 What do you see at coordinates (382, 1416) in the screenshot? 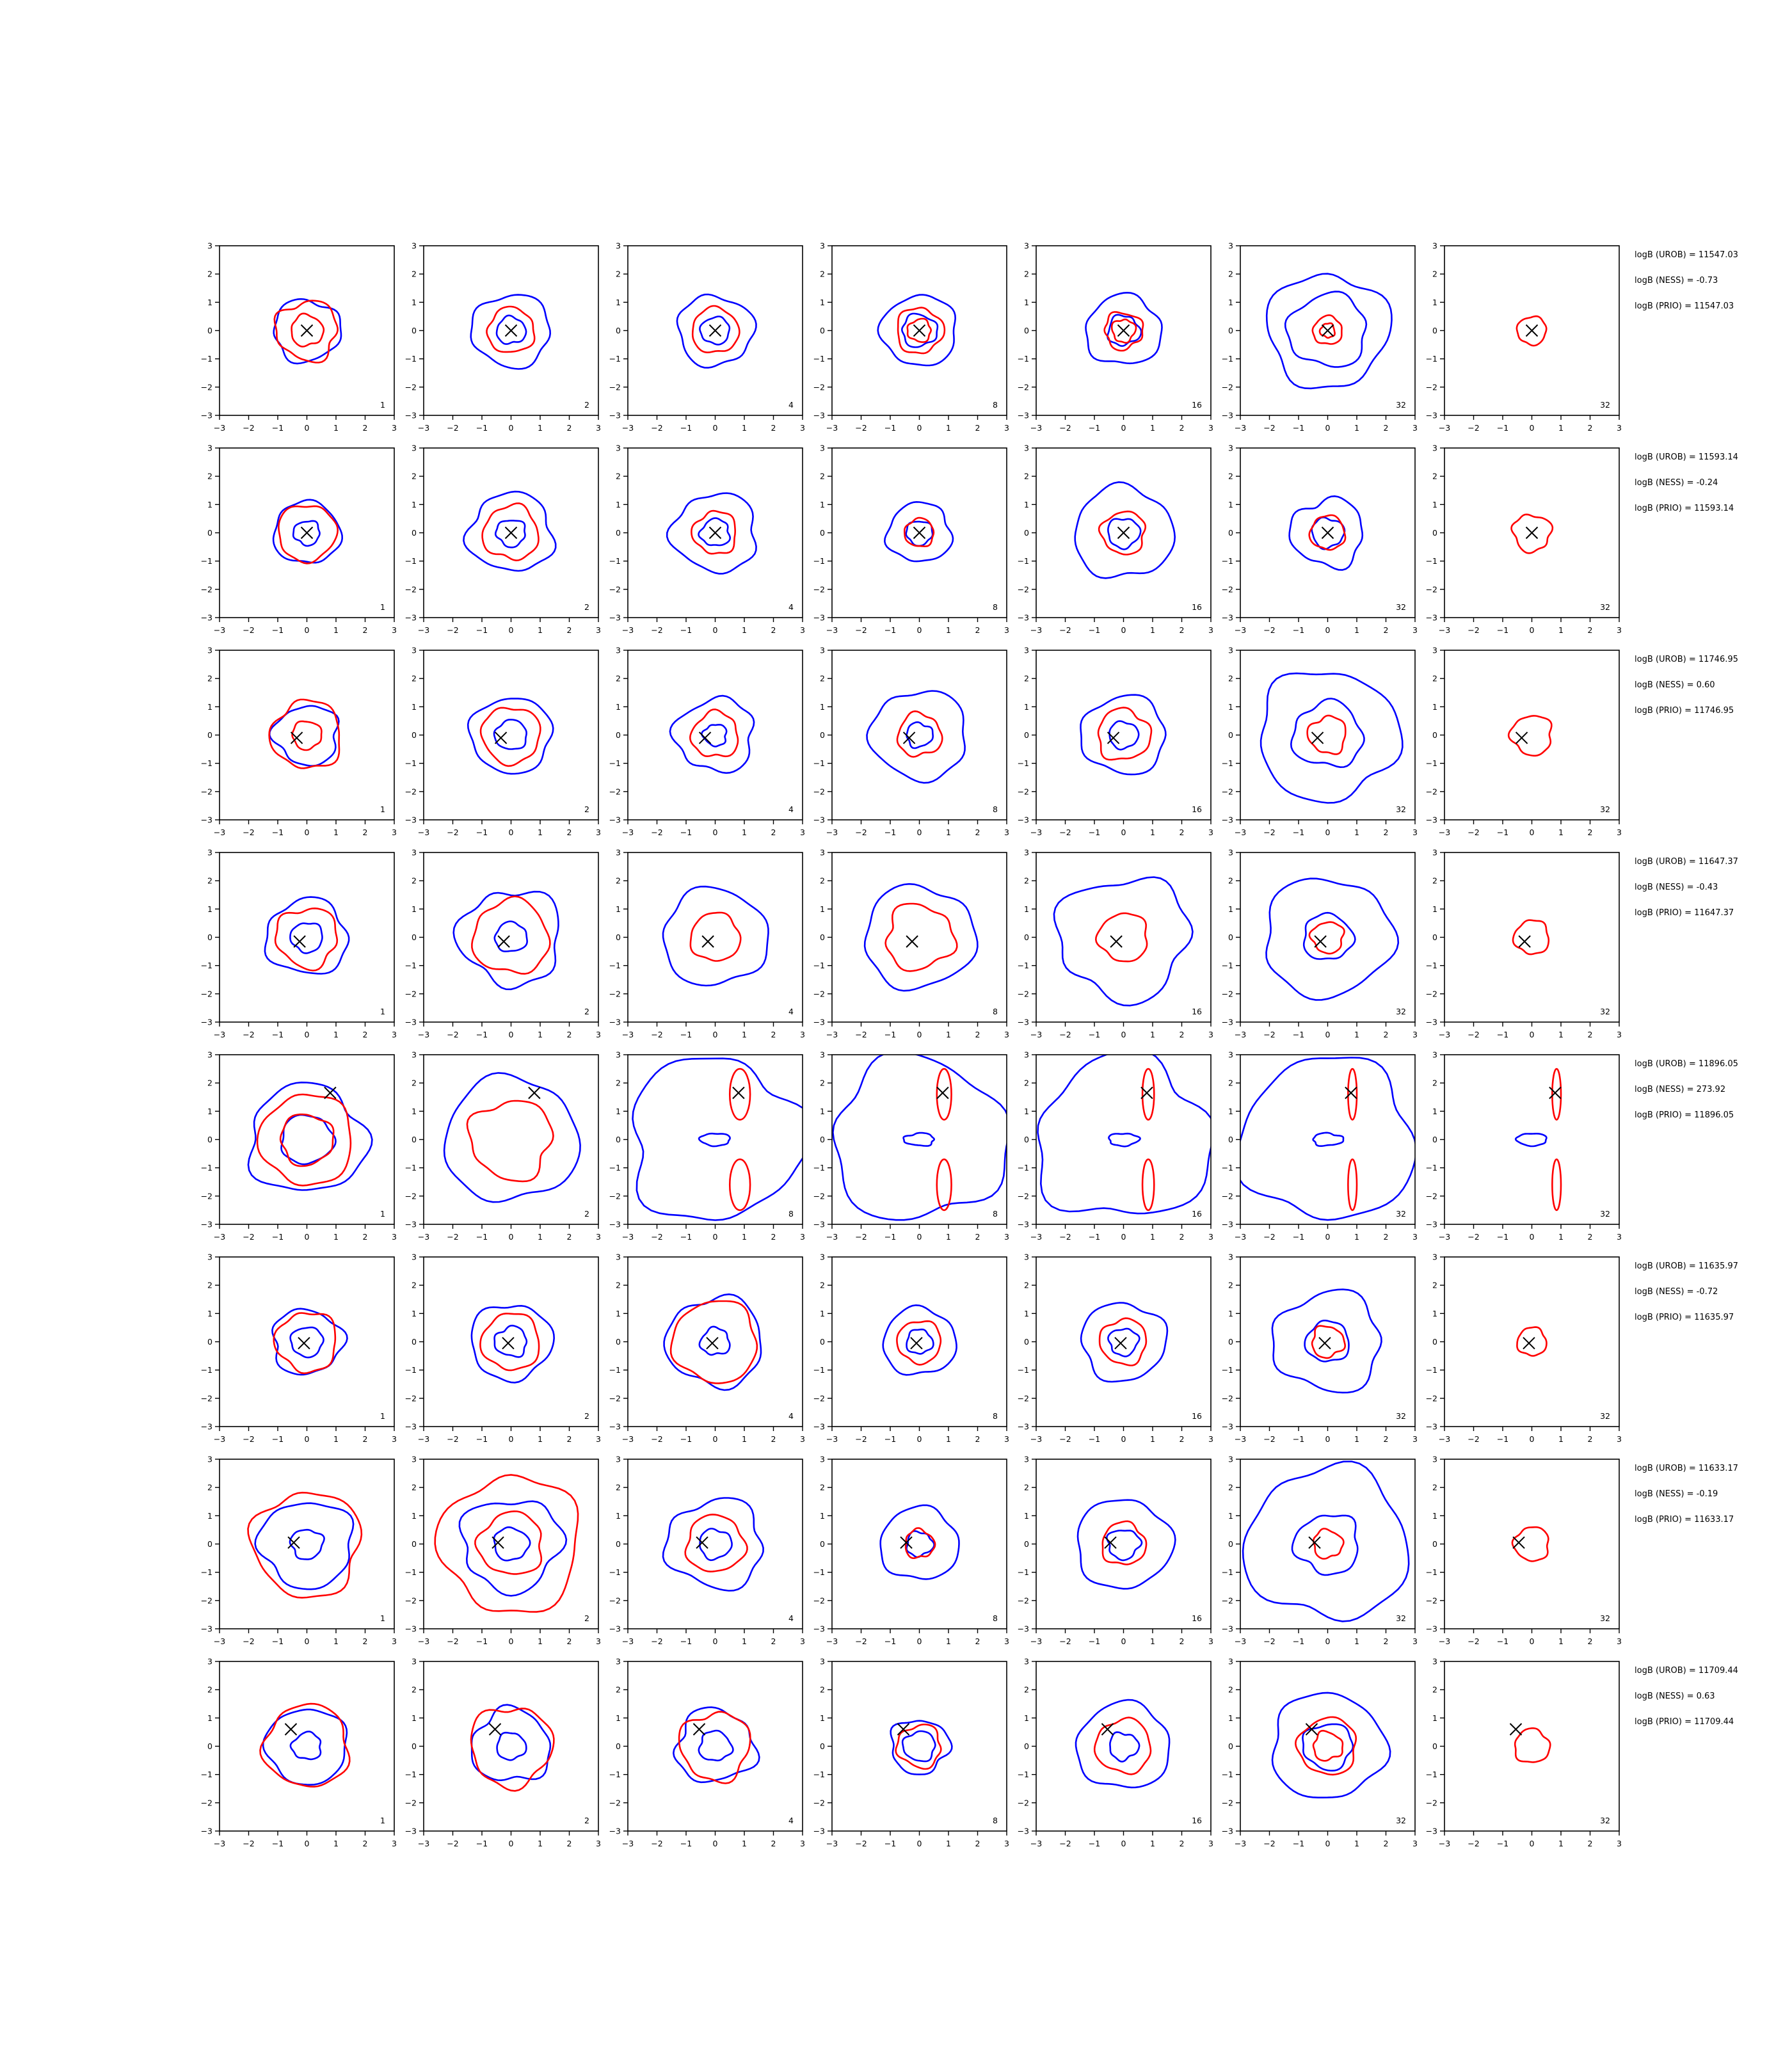
I see `panel-label: 1` at bounding box center [382, 1416].